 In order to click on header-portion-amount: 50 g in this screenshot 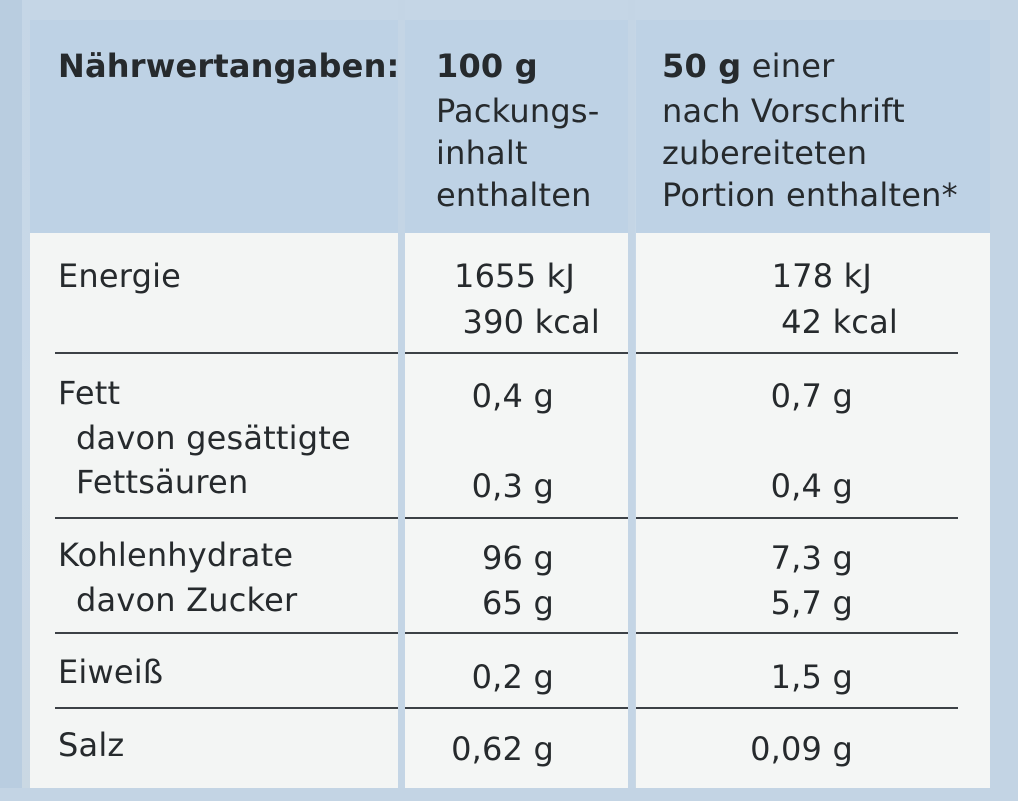, I will do `click(702, 66)`.